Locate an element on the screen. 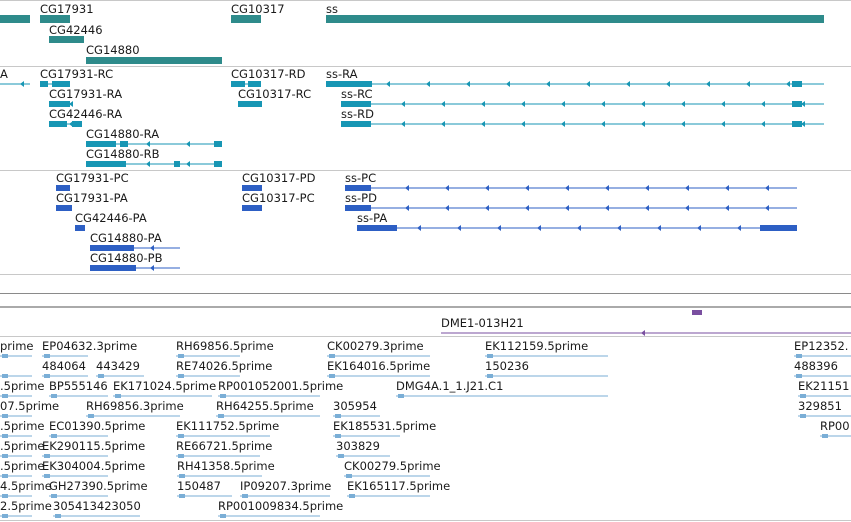 This screenshot has height=522, width=851. protein-label: CG17931-PA is located at coordinates (92, 198).